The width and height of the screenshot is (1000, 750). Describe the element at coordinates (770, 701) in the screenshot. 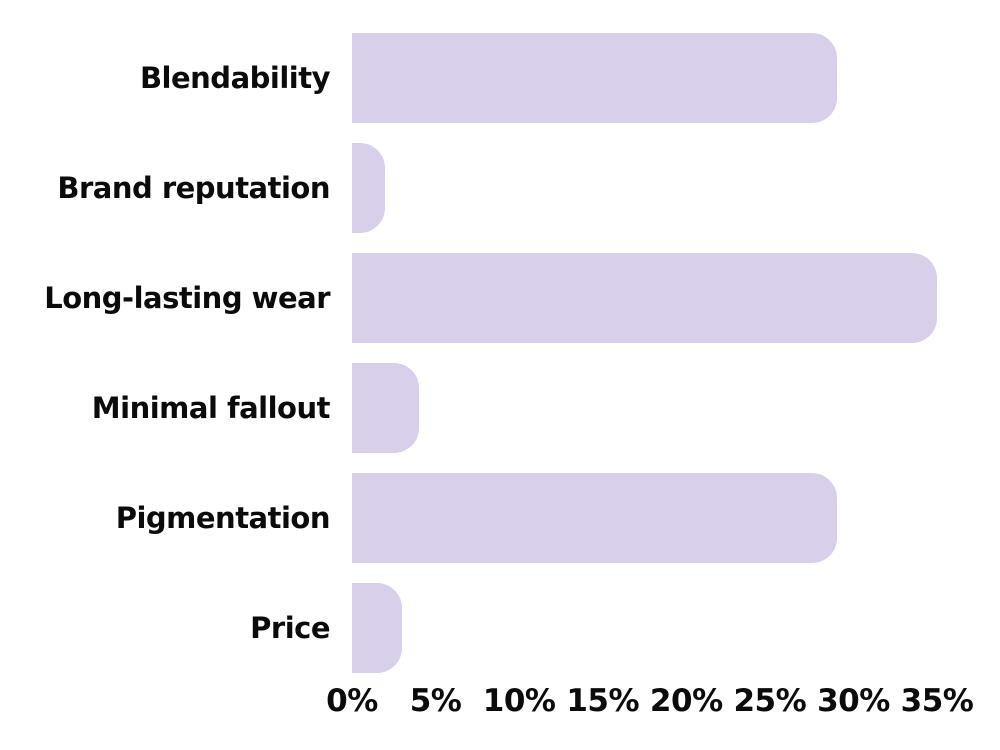

I see `x-axis-tick-label: 25%` at that location.